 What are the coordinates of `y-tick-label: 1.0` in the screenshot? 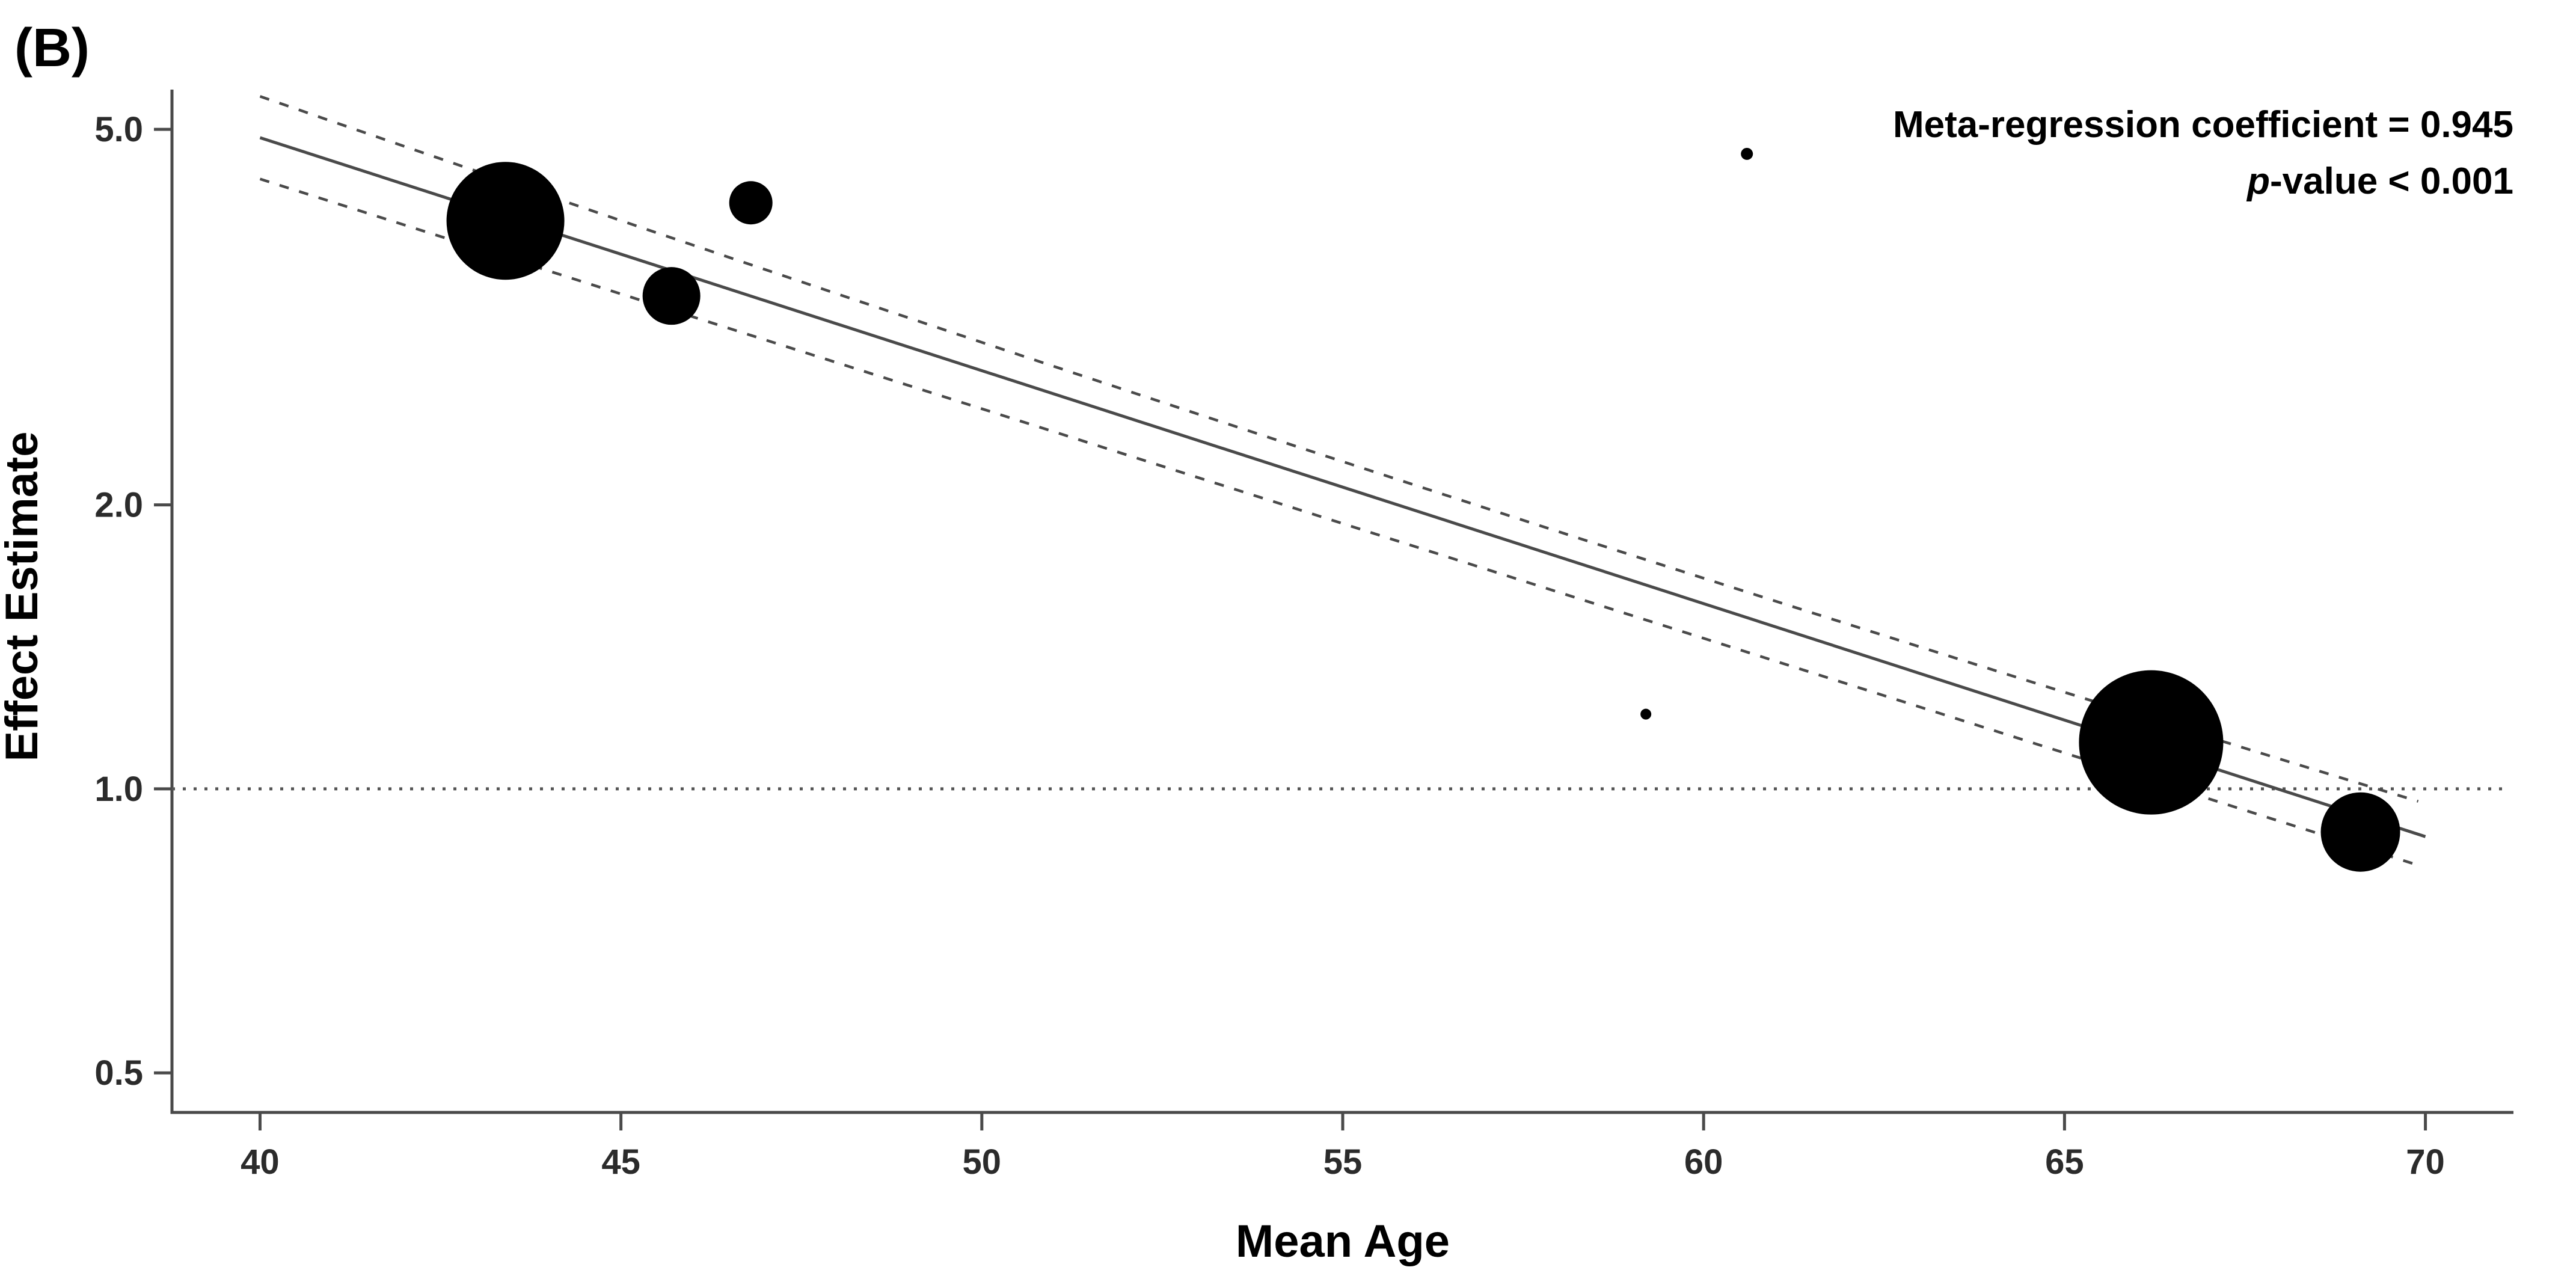 It's located at (118, 789).